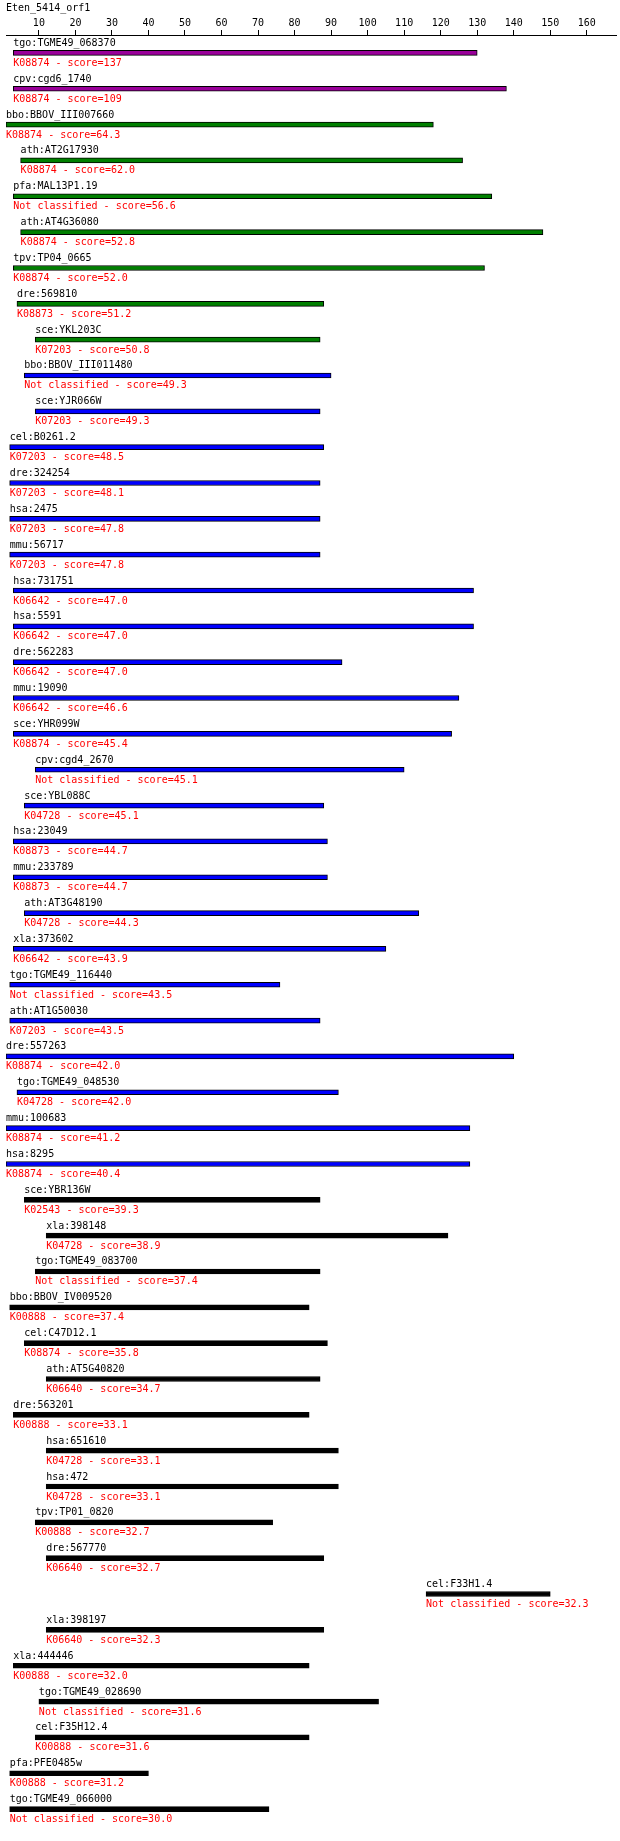 This screenshot has height=1841, width=620. I want to click on y-tick-label: mmu:233789, so click(43, 867).